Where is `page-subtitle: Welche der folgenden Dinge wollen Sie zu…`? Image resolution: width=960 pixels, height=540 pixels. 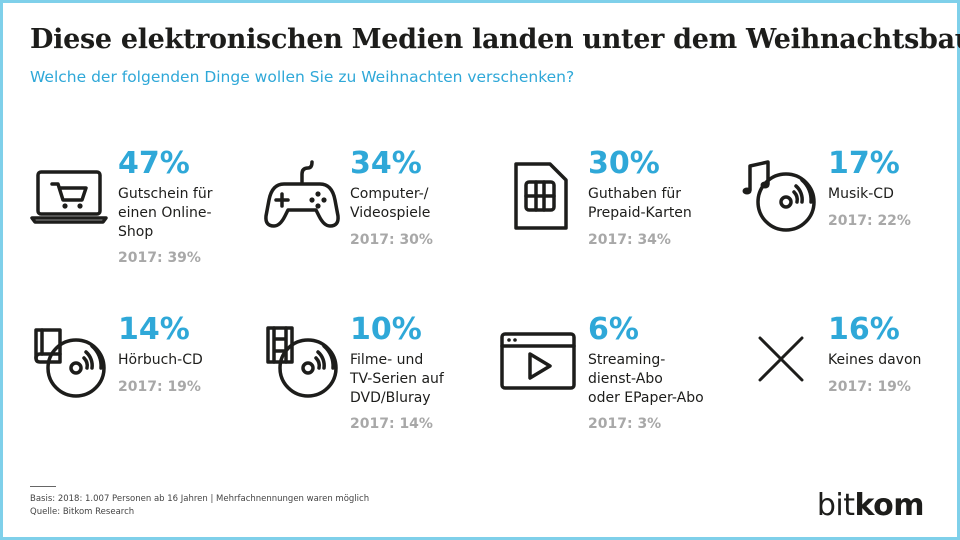
page-subtitle: Welche der folgenden Dinge wollen Sie zu… is located at coordinates (302, 77).